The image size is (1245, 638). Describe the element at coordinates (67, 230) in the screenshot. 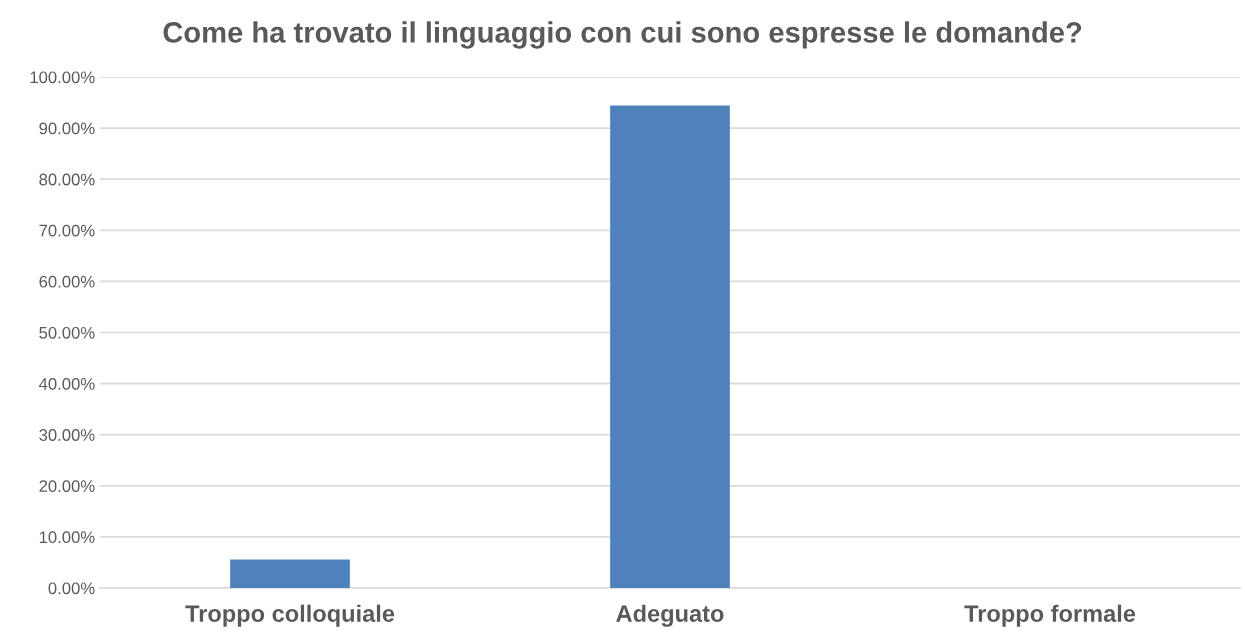

I see `y-tick-label: 70.00%` at that location.